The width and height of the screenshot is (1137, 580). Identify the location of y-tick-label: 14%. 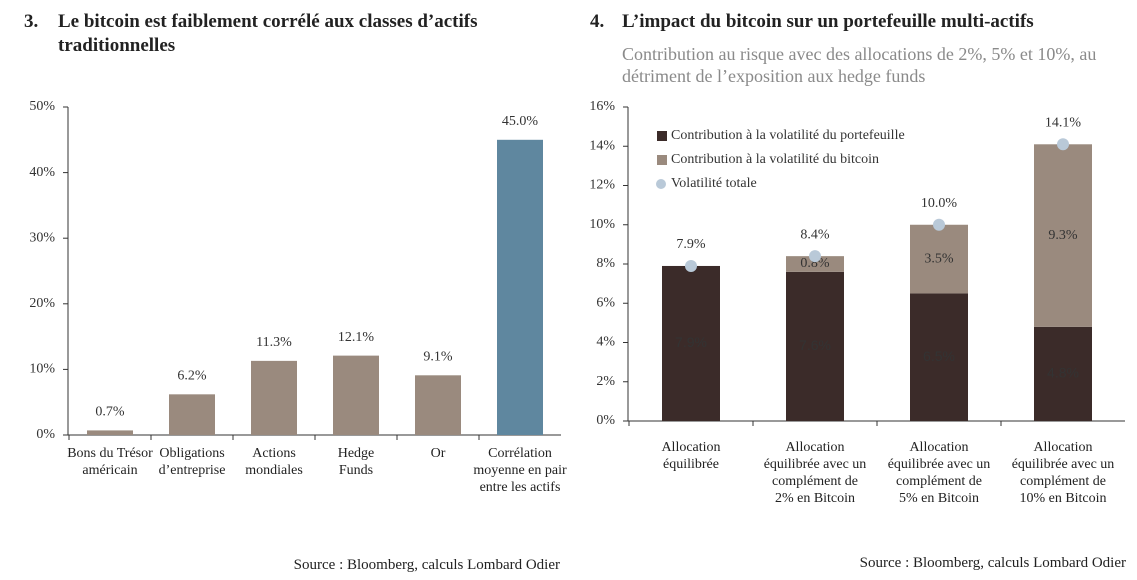
(602, 145).